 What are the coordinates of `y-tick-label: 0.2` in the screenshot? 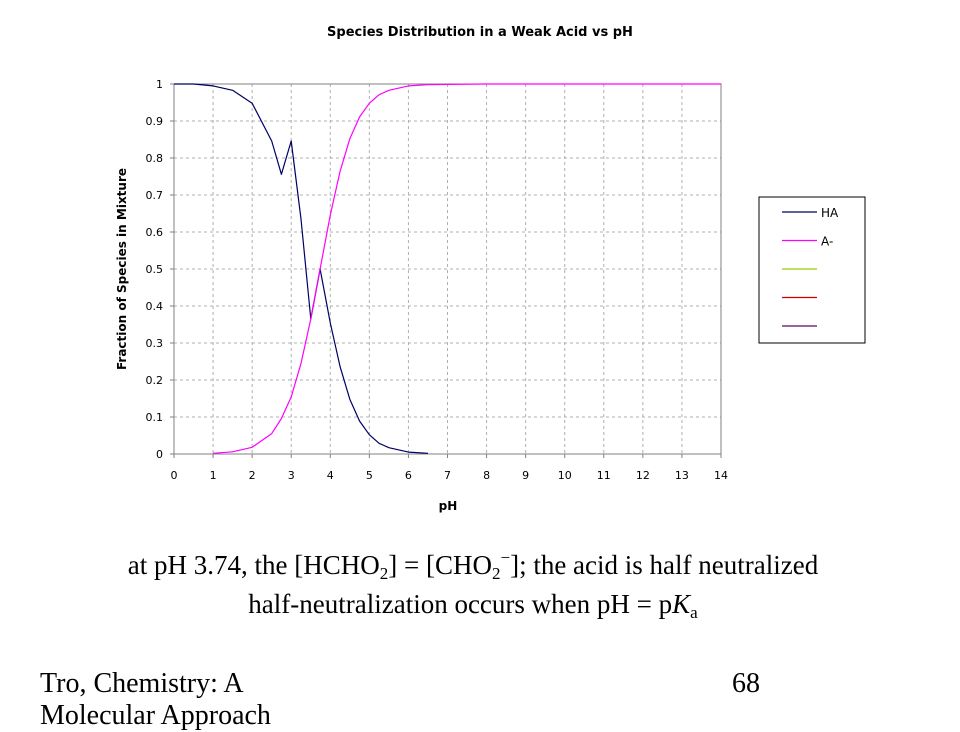 It's located at (155, 380).